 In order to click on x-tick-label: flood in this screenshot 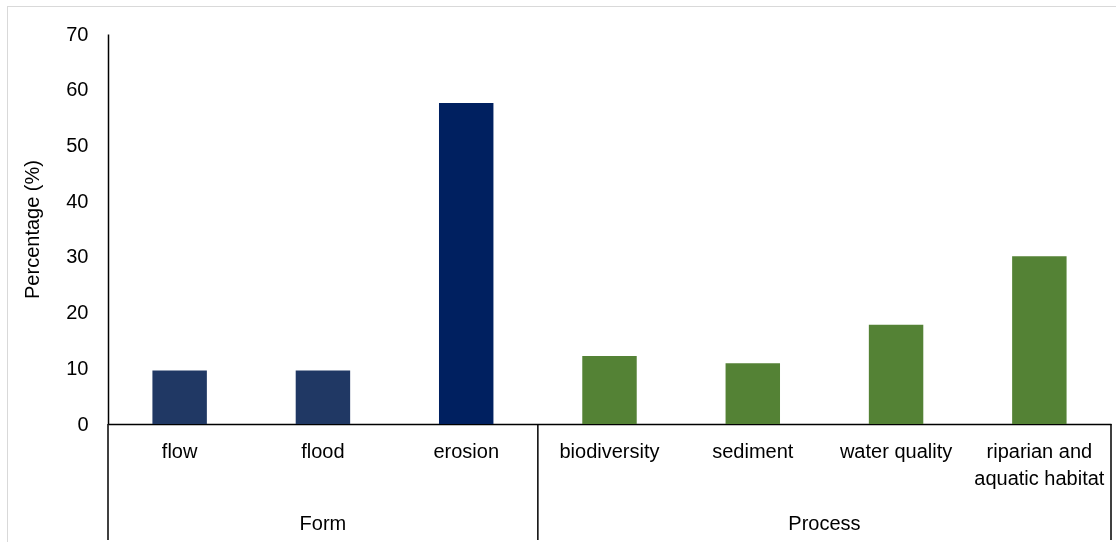, I will do `click(323, 450)`.